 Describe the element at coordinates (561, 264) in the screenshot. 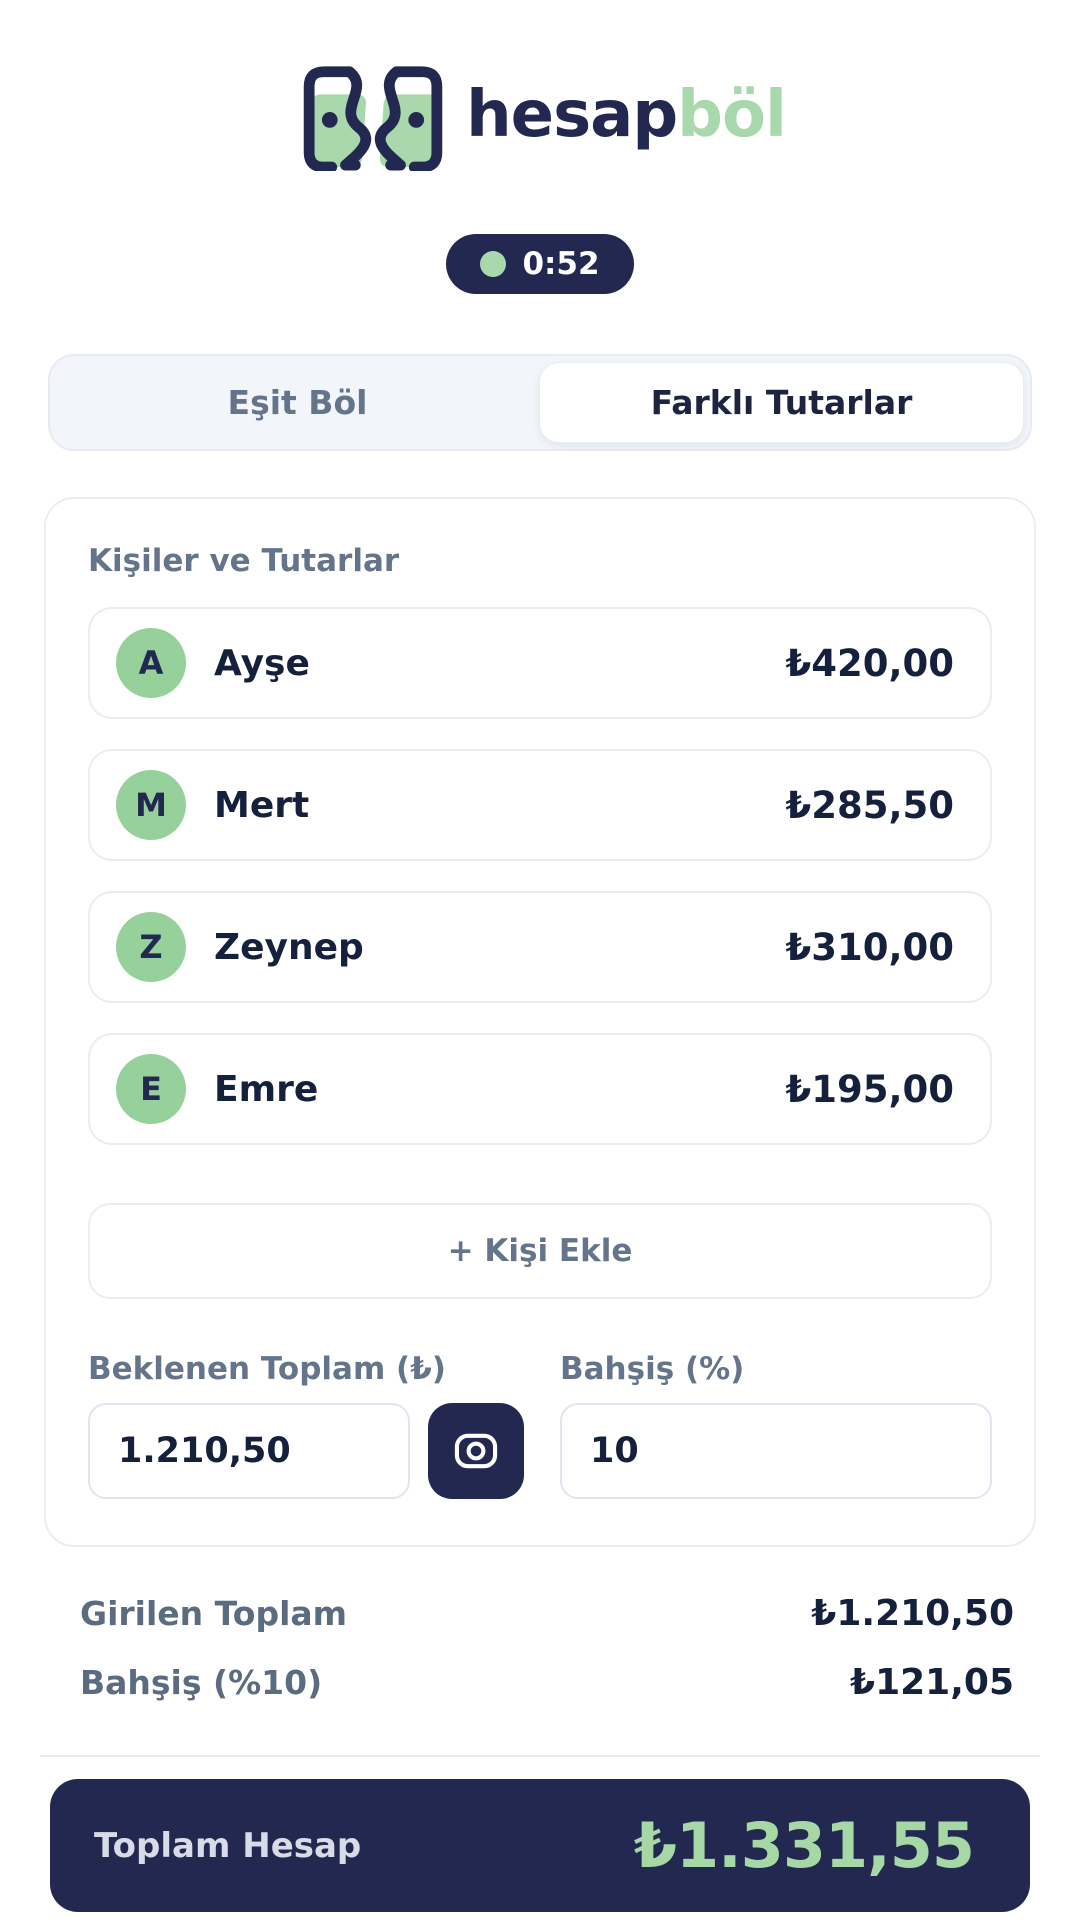

I see `timer-value: 0:52` at that location.